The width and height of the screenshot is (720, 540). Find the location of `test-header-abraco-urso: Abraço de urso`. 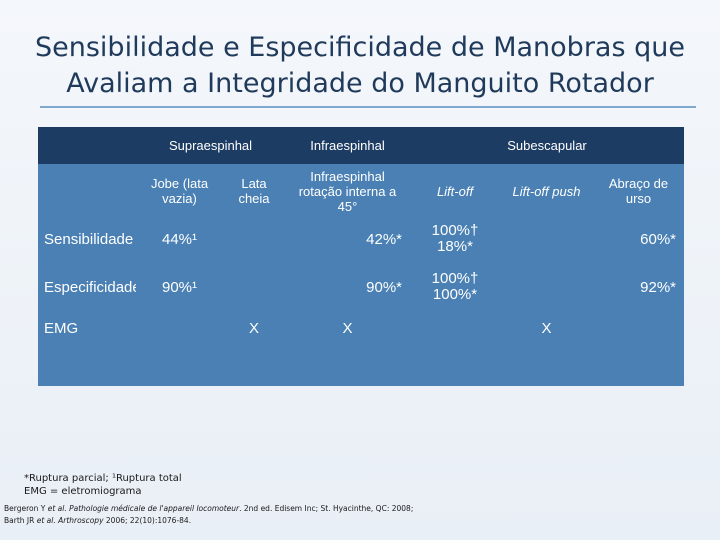

test-header-abraco-urso: Abraço de urso is located at coordinates (638, 191).